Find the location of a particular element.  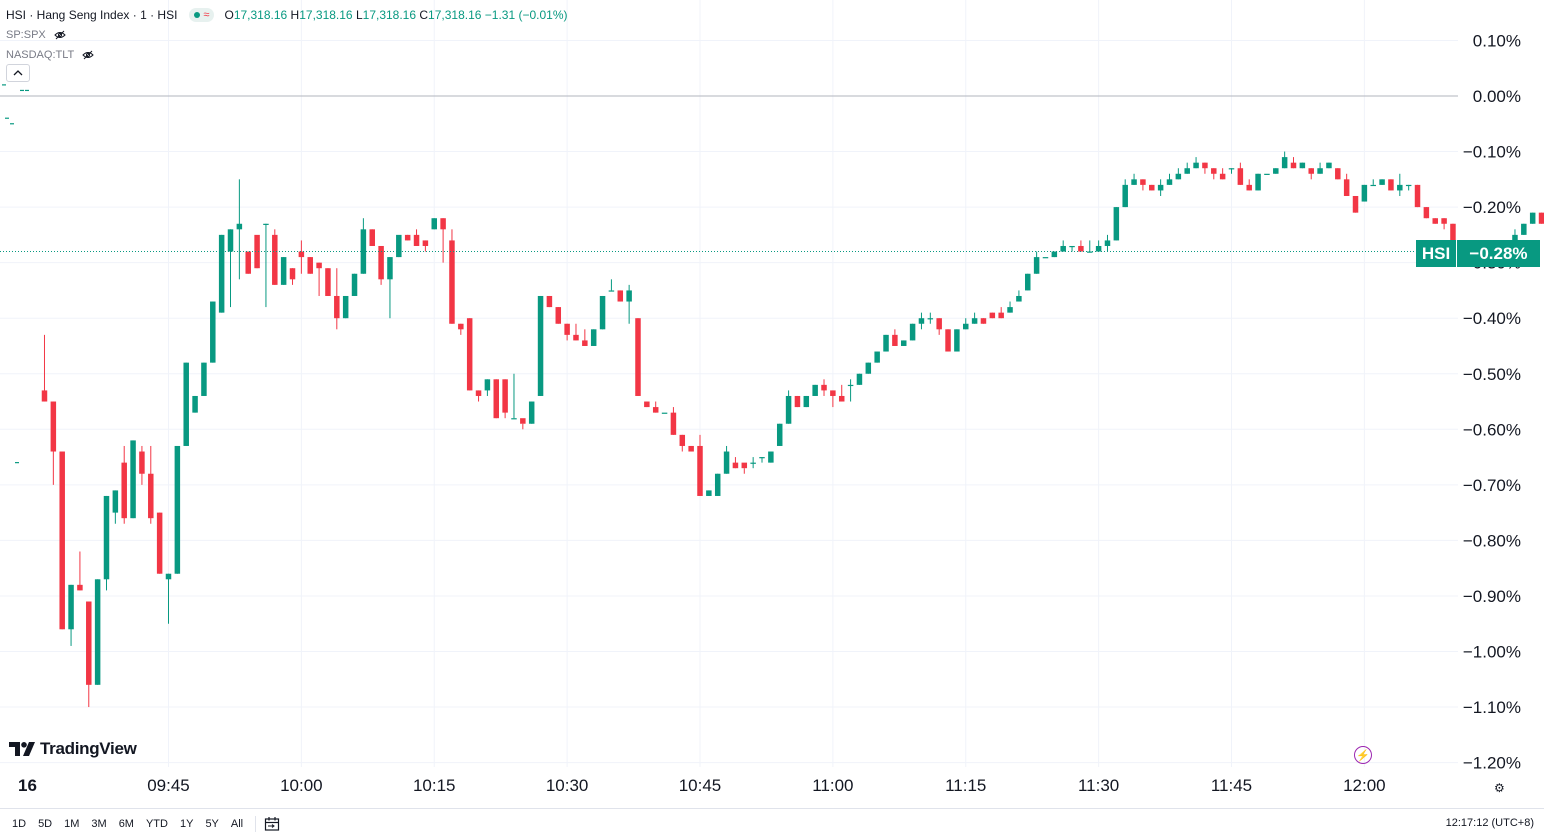

legend-compare-row: NASDAQ:TLT is located at coordinates (287, 55).